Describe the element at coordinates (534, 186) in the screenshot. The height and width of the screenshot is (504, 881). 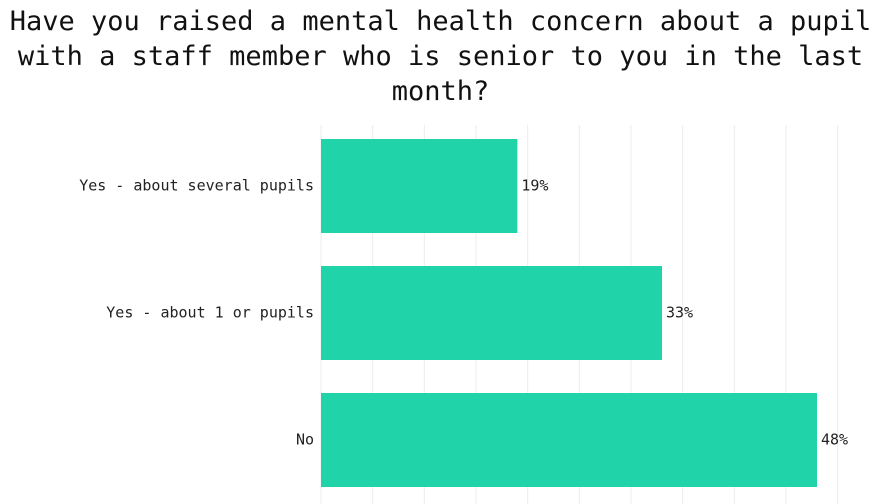
I see `value-label: 19%` at that location.